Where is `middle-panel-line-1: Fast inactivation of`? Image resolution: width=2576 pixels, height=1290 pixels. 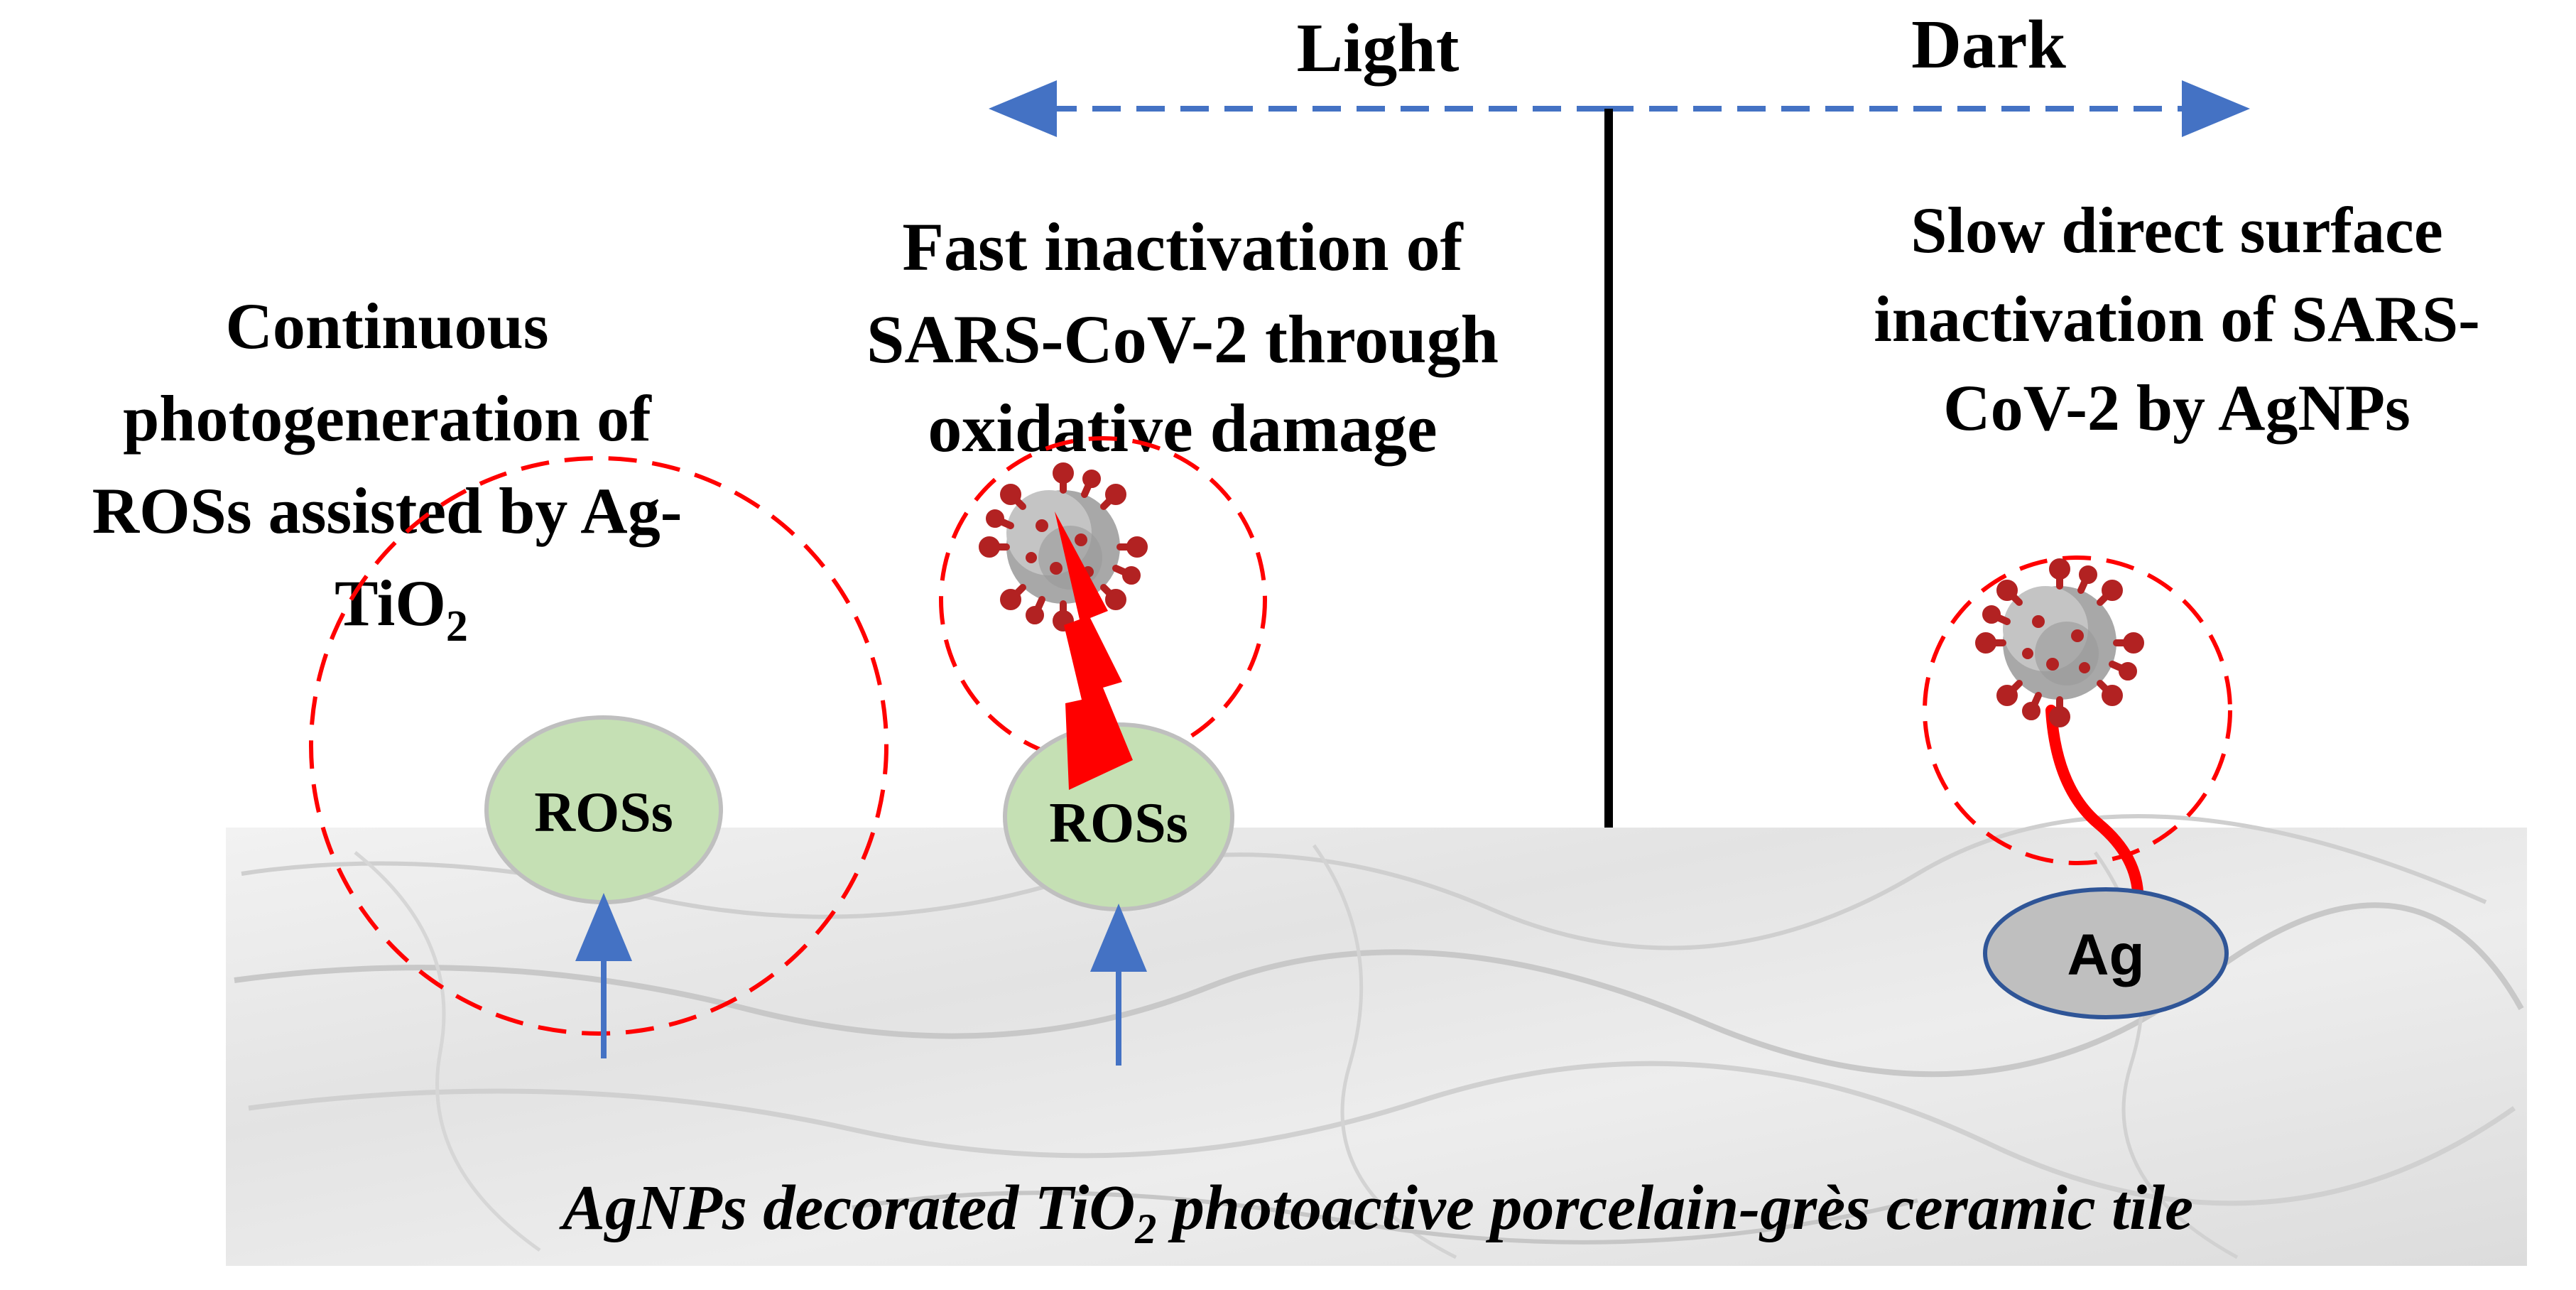
middle-panel-line-1: Fast inactivation of is located at coordinates (1183, 247).